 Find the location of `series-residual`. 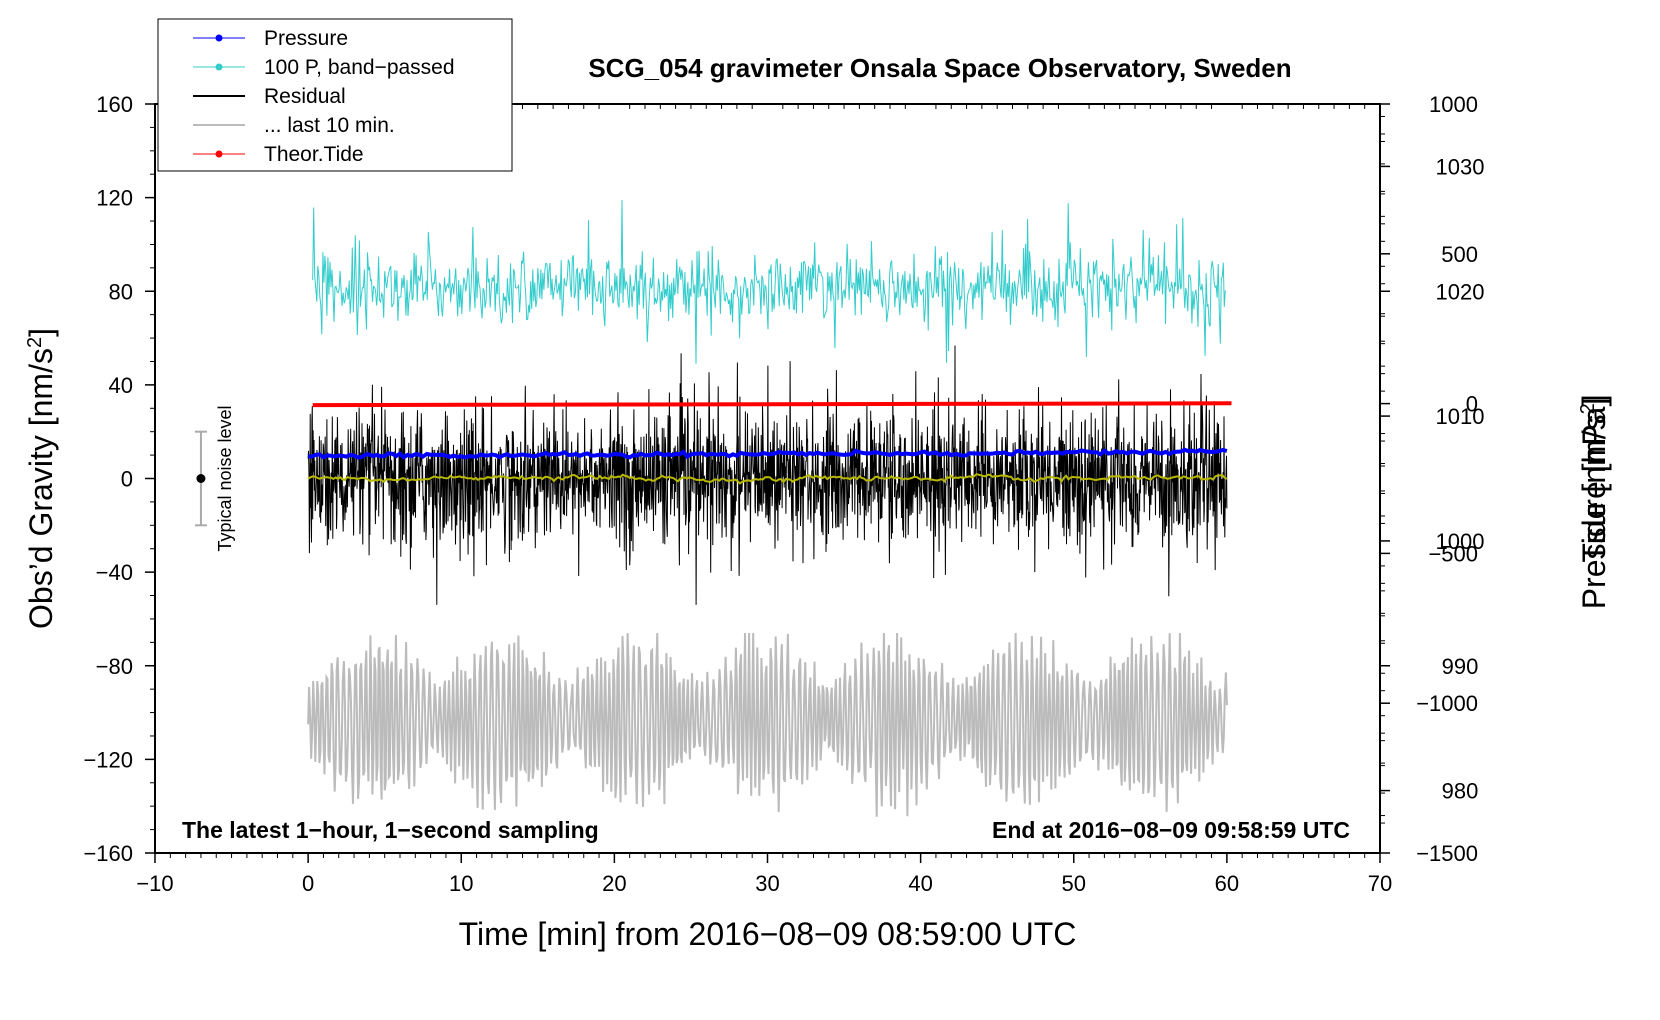

series-residual is located at coordinates (767, 475).